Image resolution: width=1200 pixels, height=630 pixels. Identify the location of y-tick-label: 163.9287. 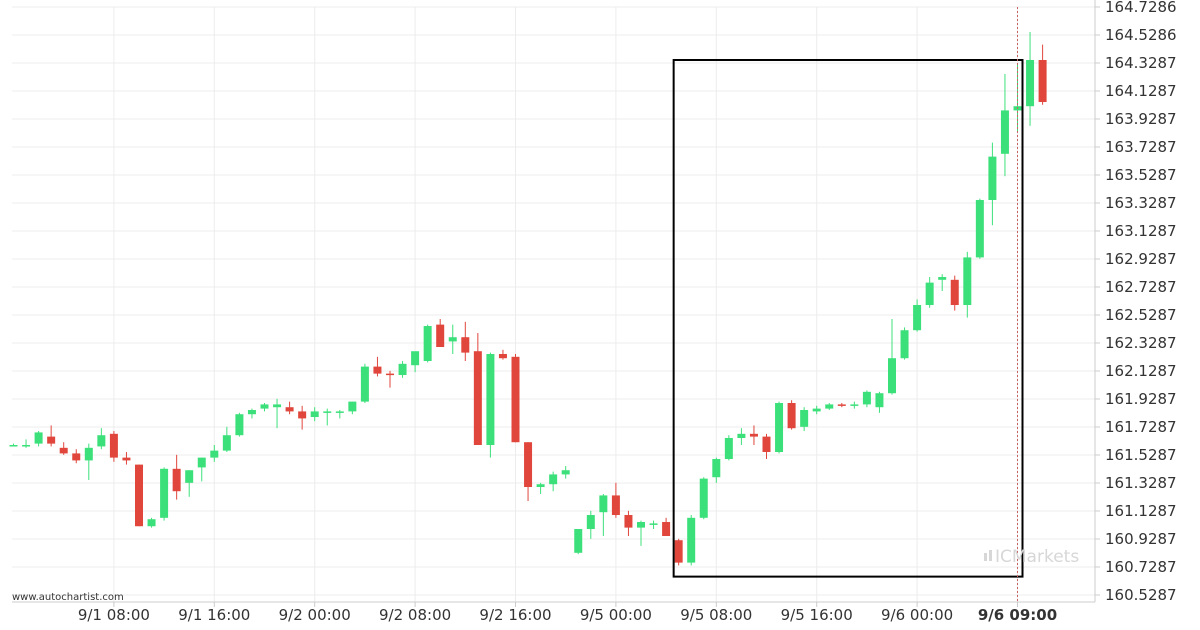
(1141, 119).